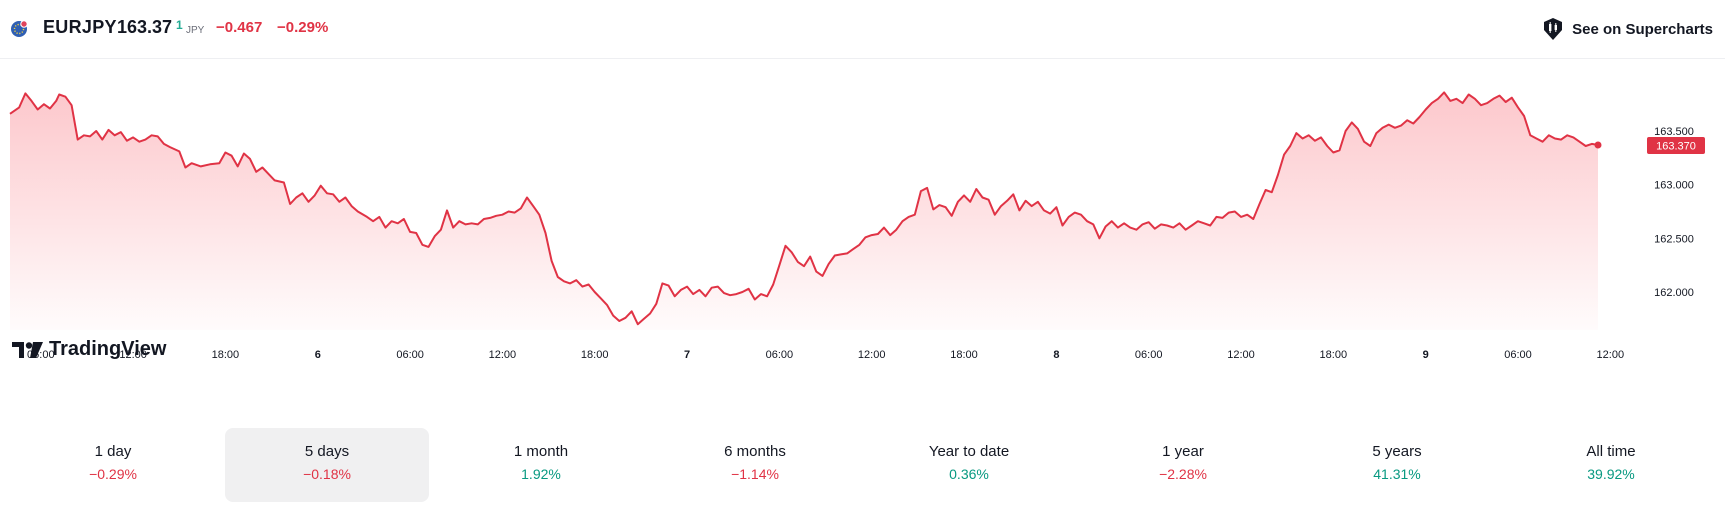  Describe the element at coordinates (1397, 451) in the screenshot. I see `period-label: 5 years` at that location.